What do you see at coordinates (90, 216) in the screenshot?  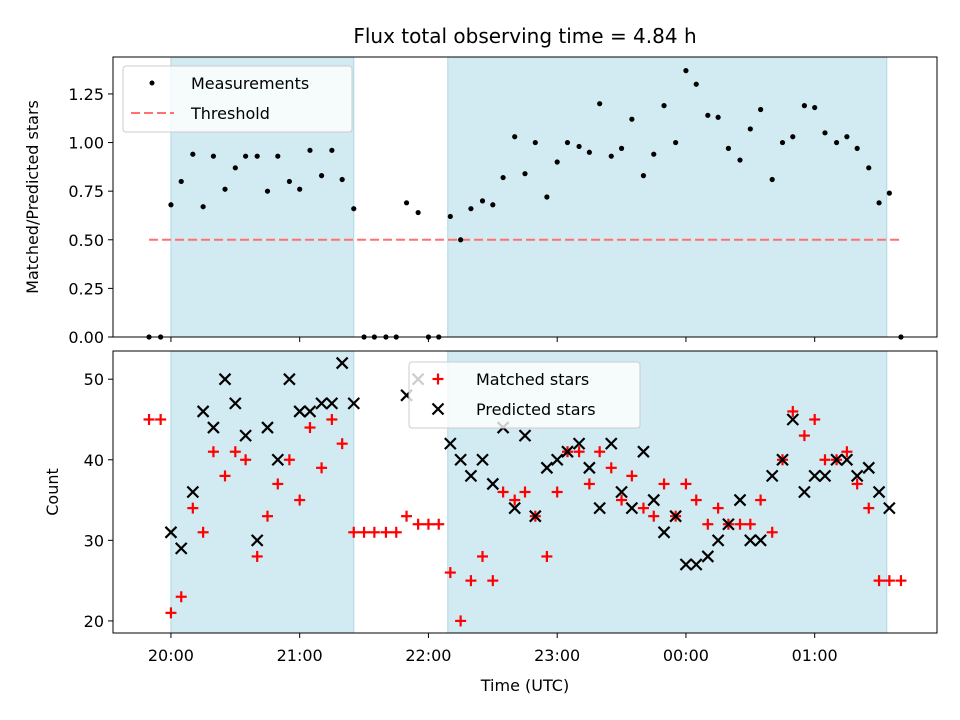 I see `top-y-ticks: 0.00 0.25 0.50 0.75 1.00 1.25` at bounding box center [90, 216].